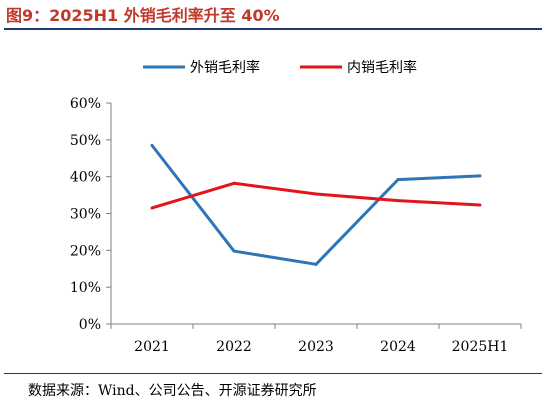 This screenshot has height=405, width=546. Describe the element at coordinates (273, 373) in the screenshot. I see `source-rule` at that location.